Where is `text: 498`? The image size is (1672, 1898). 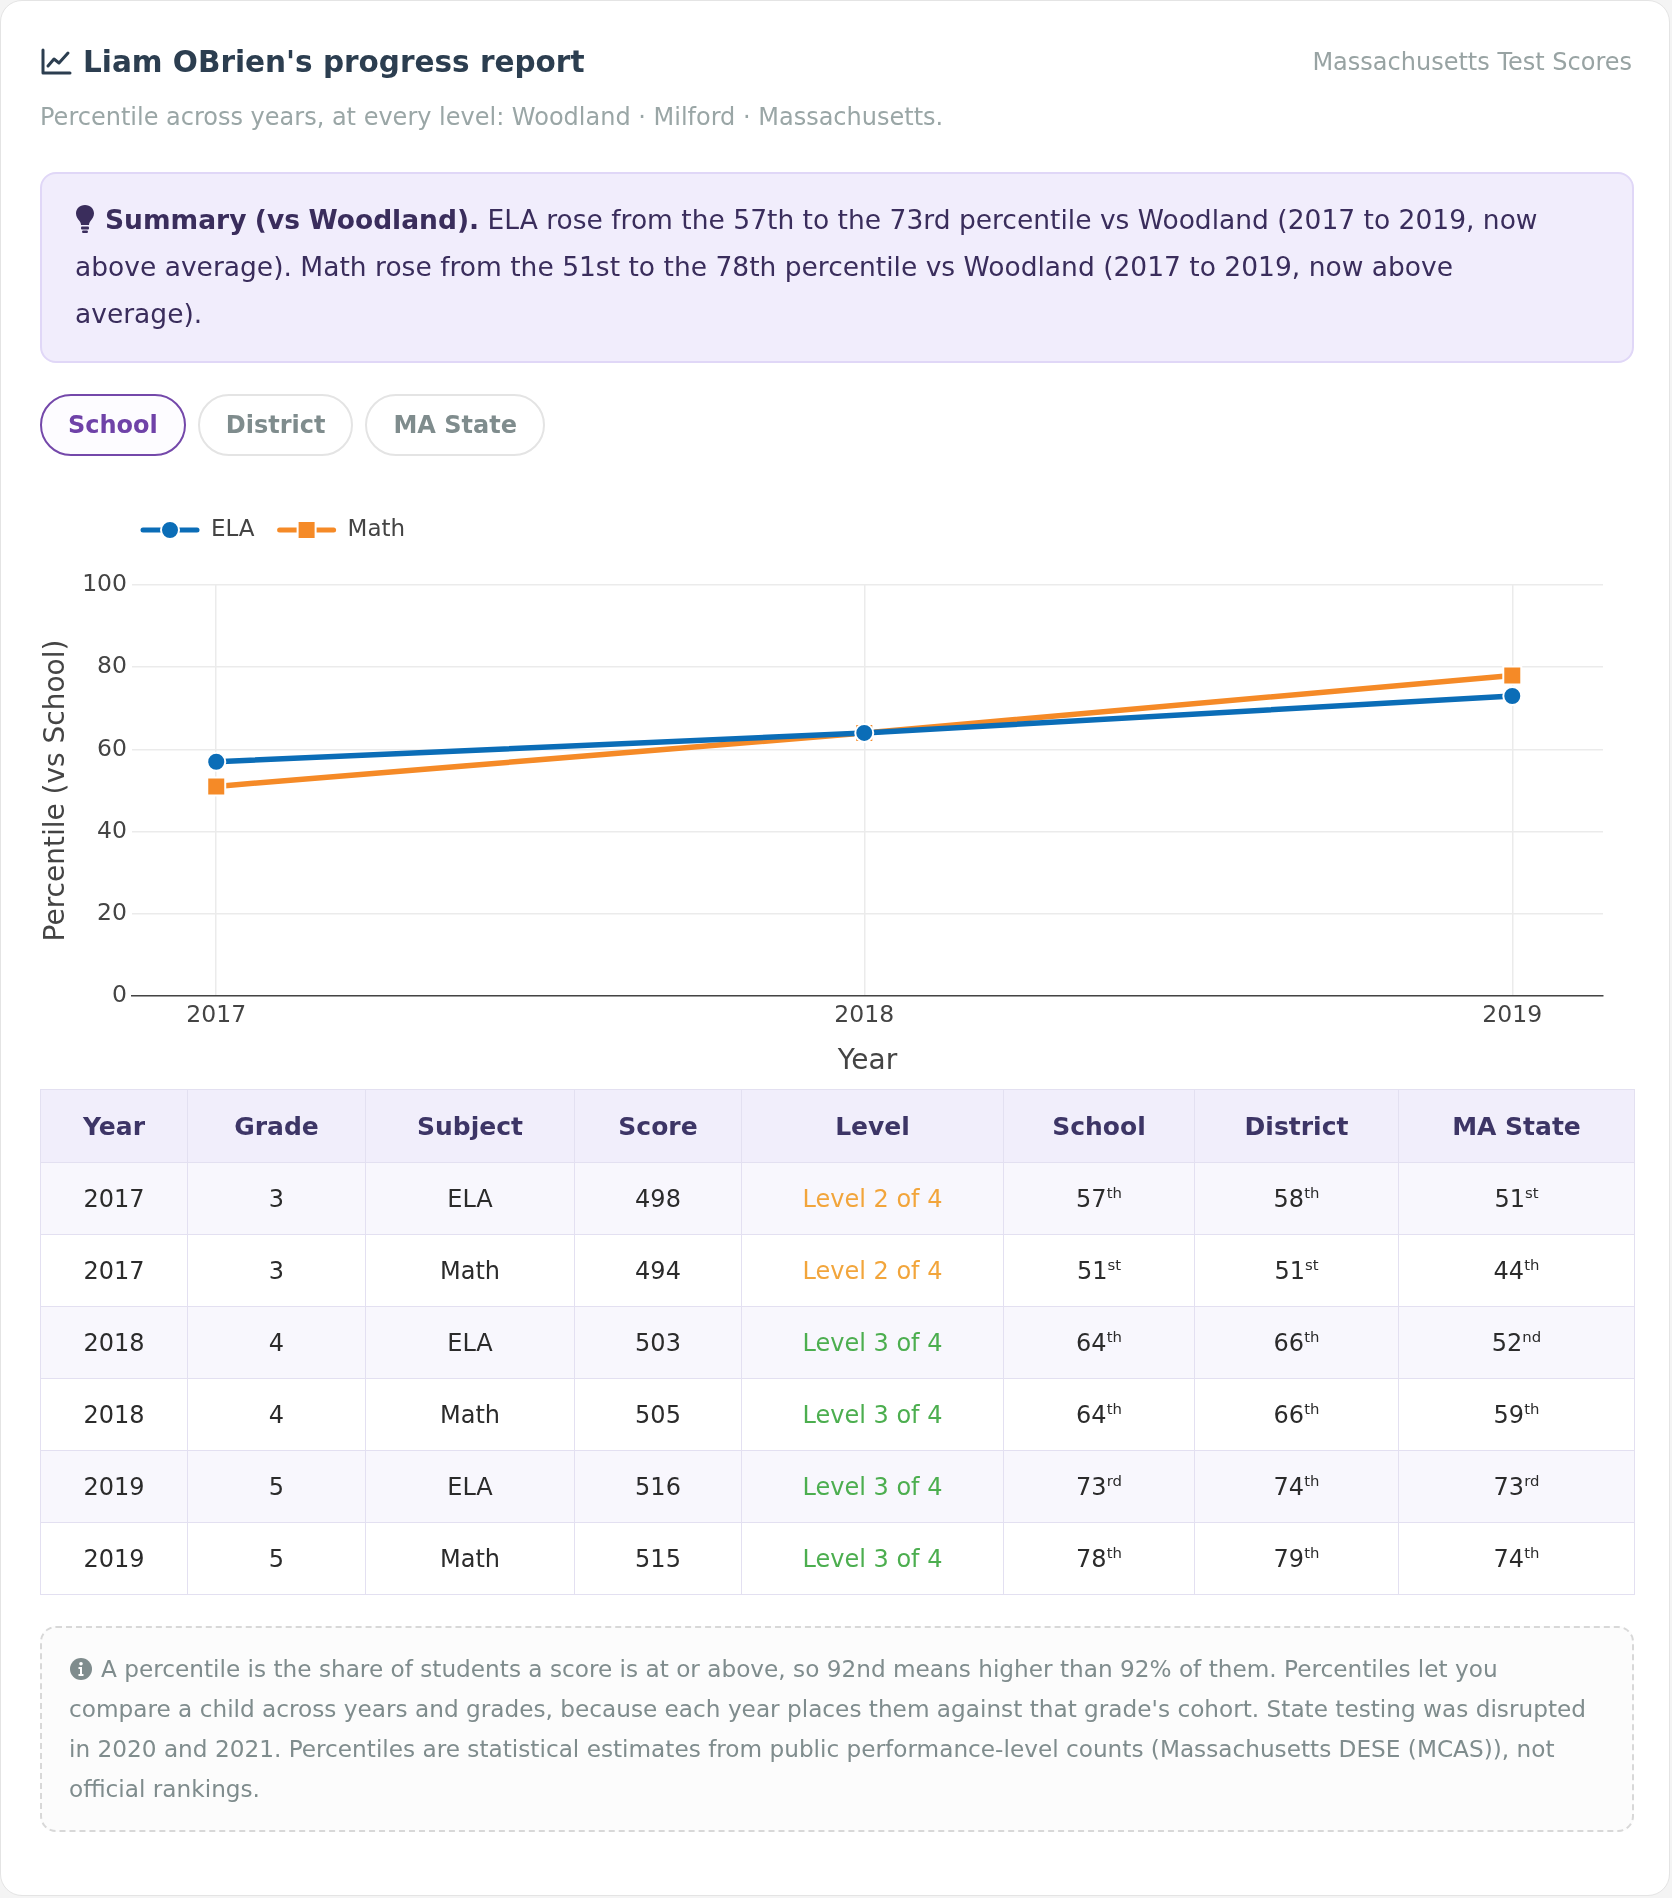
text: 498 is located at coordinates (658, 1198).